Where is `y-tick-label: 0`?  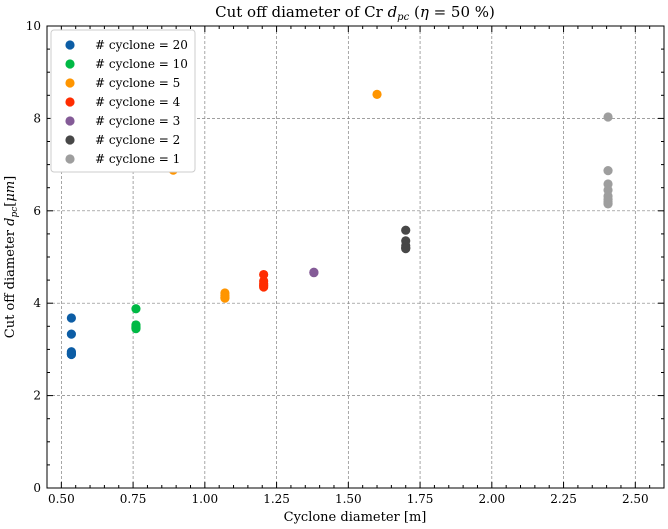 y-tick-label: 0 is located at coordinates (37, 488).